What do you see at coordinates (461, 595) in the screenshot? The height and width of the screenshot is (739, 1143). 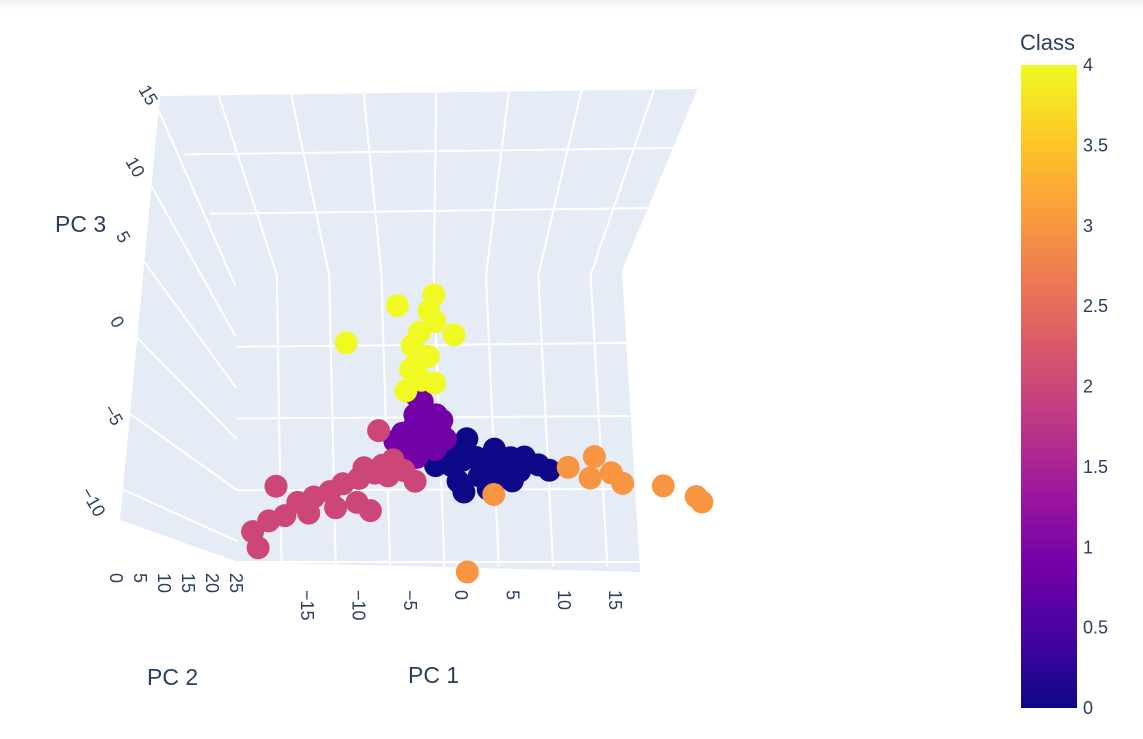 I see `x-tick-label: 0` at bounding box center [461, 595].